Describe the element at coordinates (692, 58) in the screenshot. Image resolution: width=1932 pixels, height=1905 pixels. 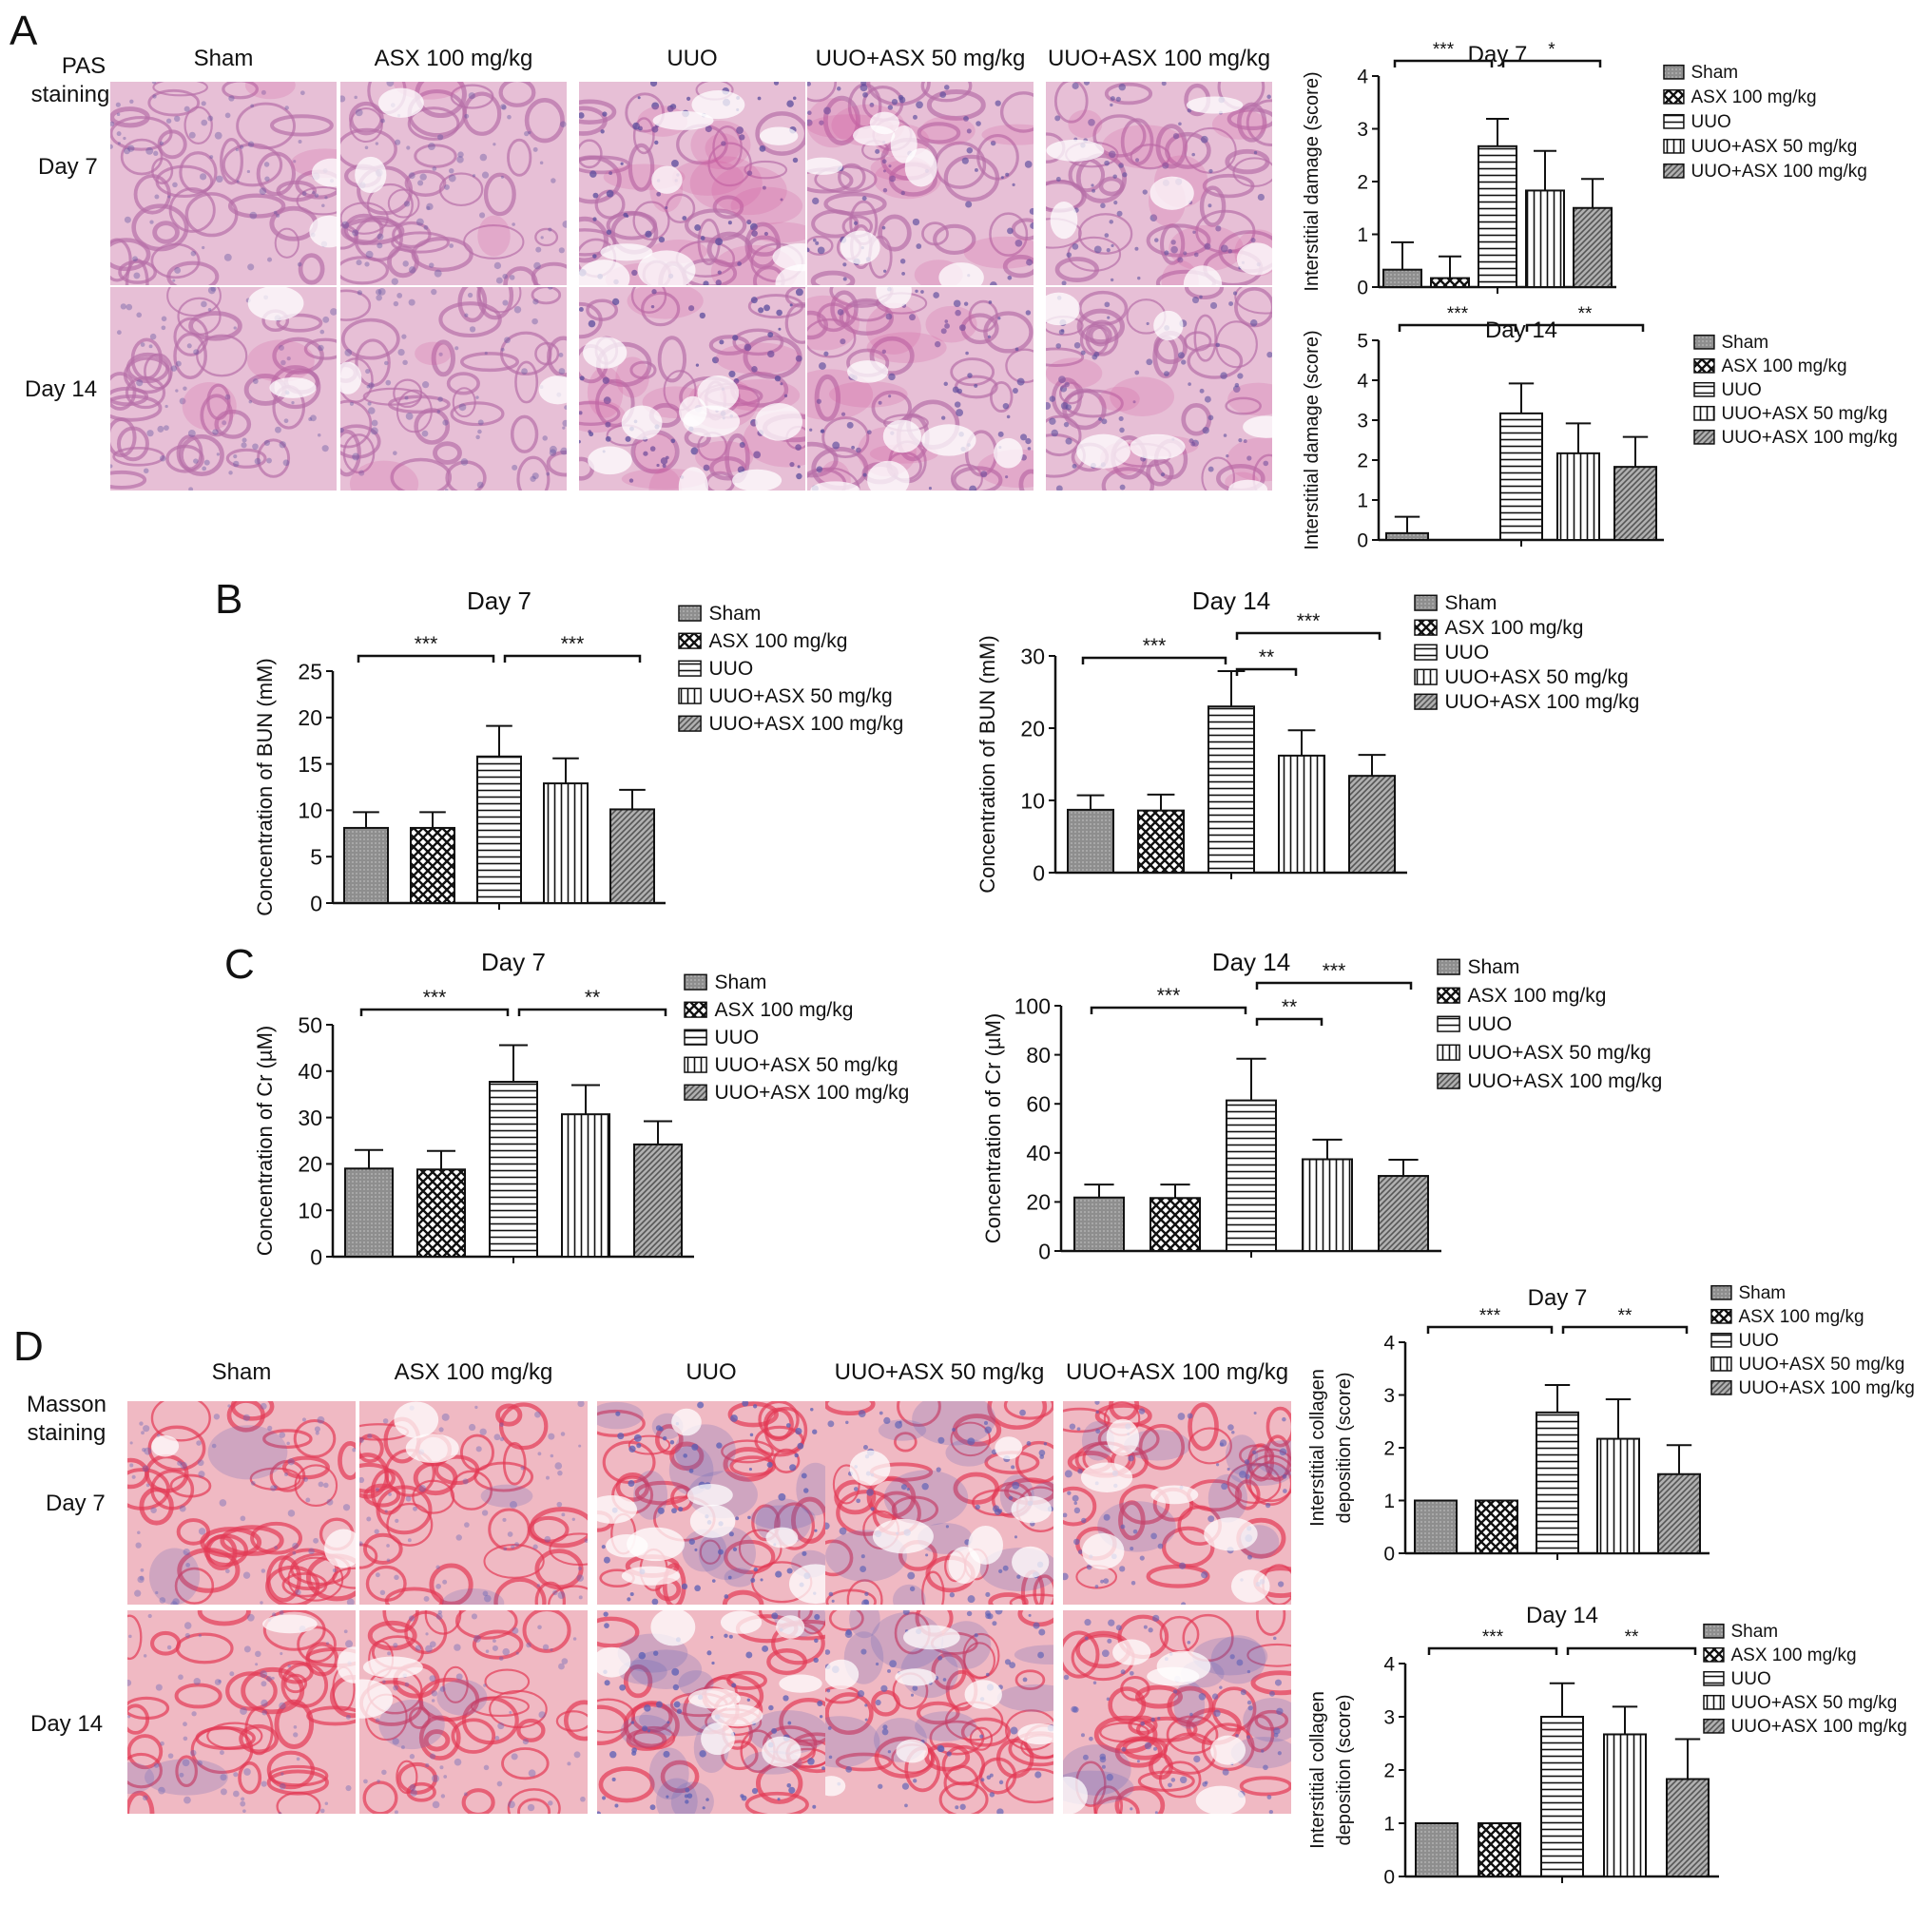
I see `column-header: UUO` at that location.